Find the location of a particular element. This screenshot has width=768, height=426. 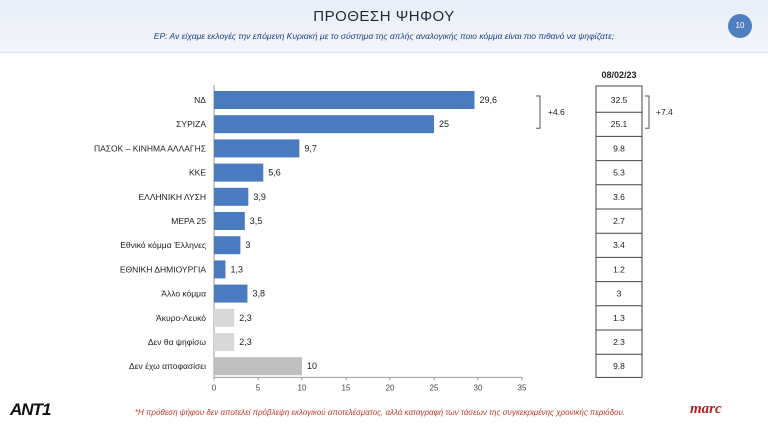

bar-value-label: 3,8 is located at coordinates (258, 294).